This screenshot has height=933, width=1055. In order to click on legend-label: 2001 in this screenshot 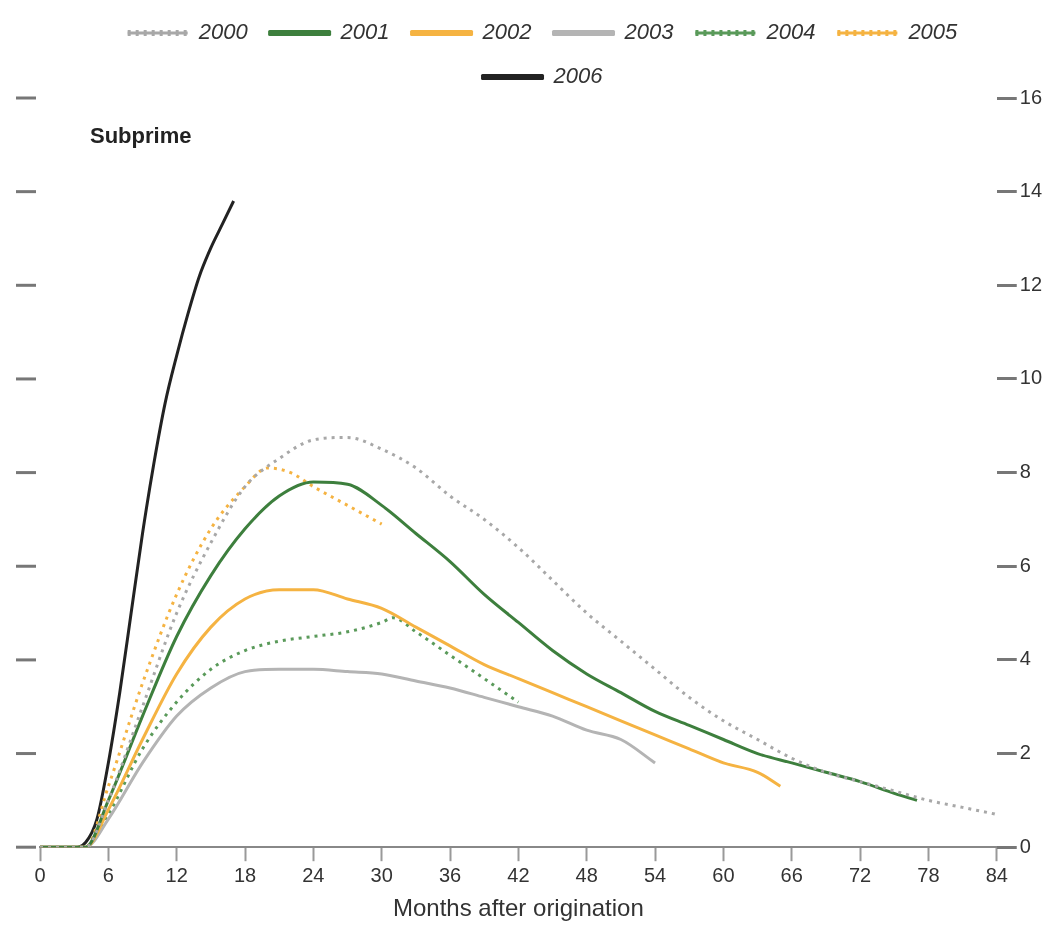, I will do `click(364, 32)`.